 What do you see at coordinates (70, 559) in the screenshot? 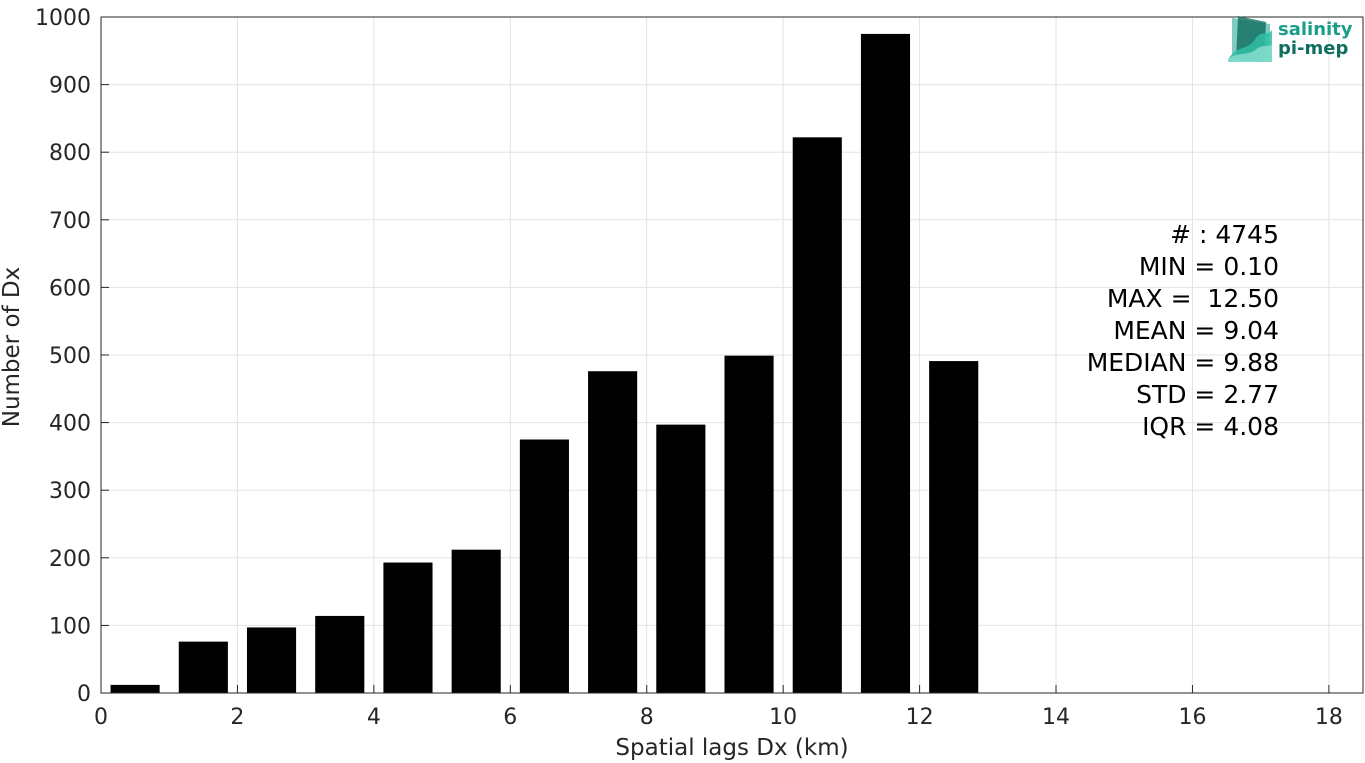
I see `y-tick-label: 200` at bounding box center [70, 559].